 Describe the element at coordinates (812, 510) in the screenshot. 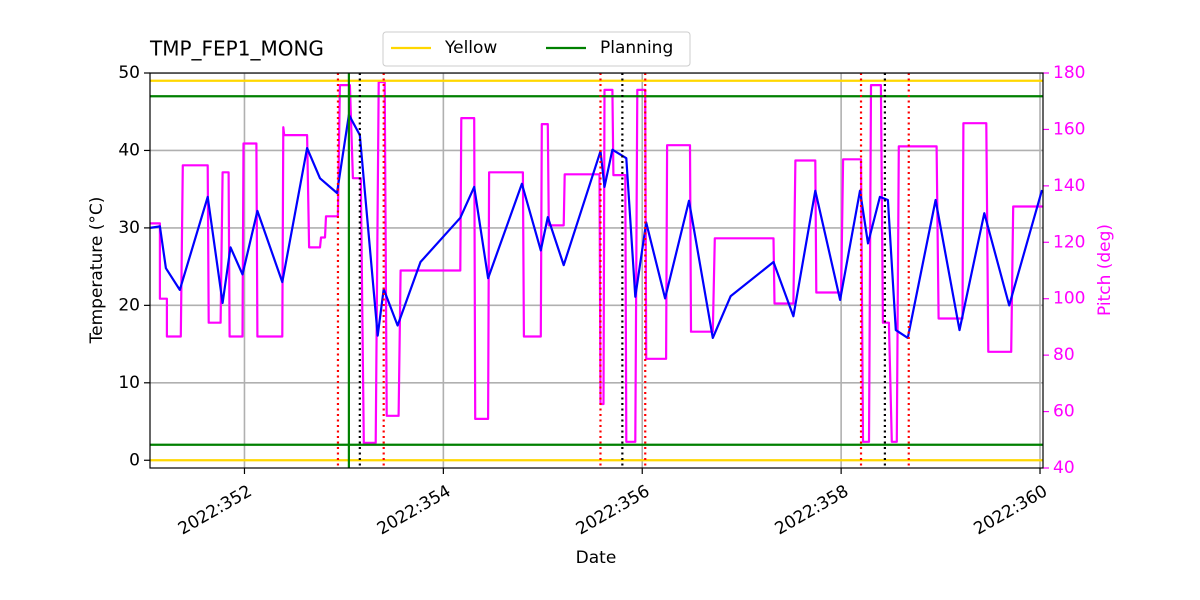

I see `x-tick-label: 2022:358` at that location.